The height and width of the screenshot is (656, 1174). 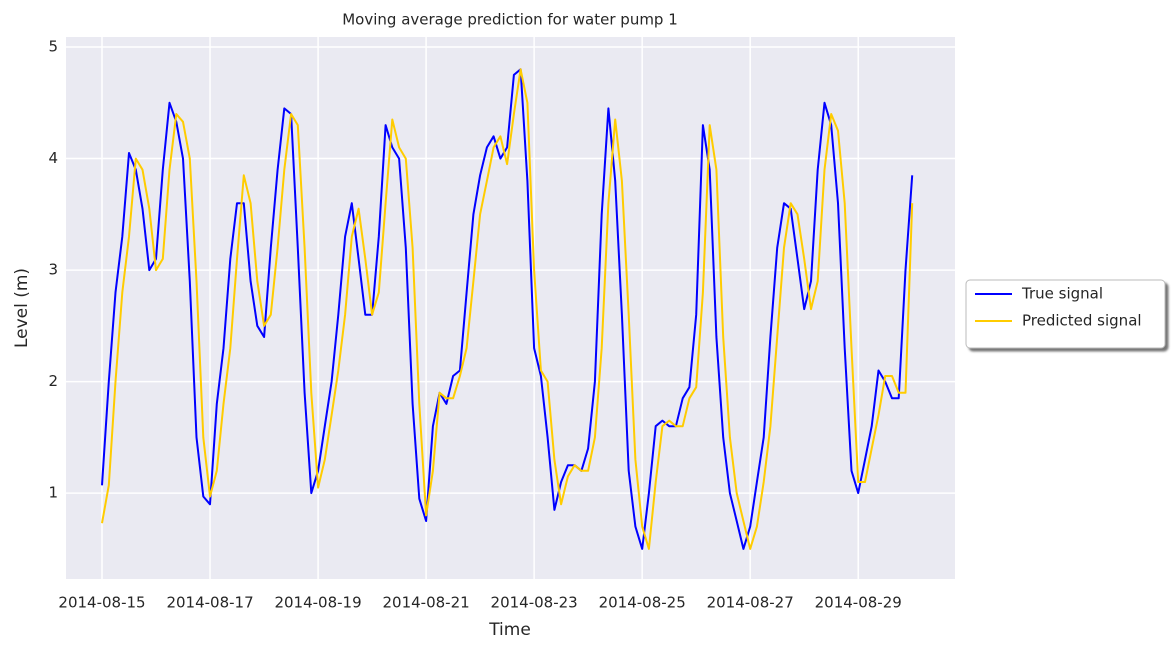 I want to click on x-tick-label: 2014-08-27, so click(x=750, y=603).